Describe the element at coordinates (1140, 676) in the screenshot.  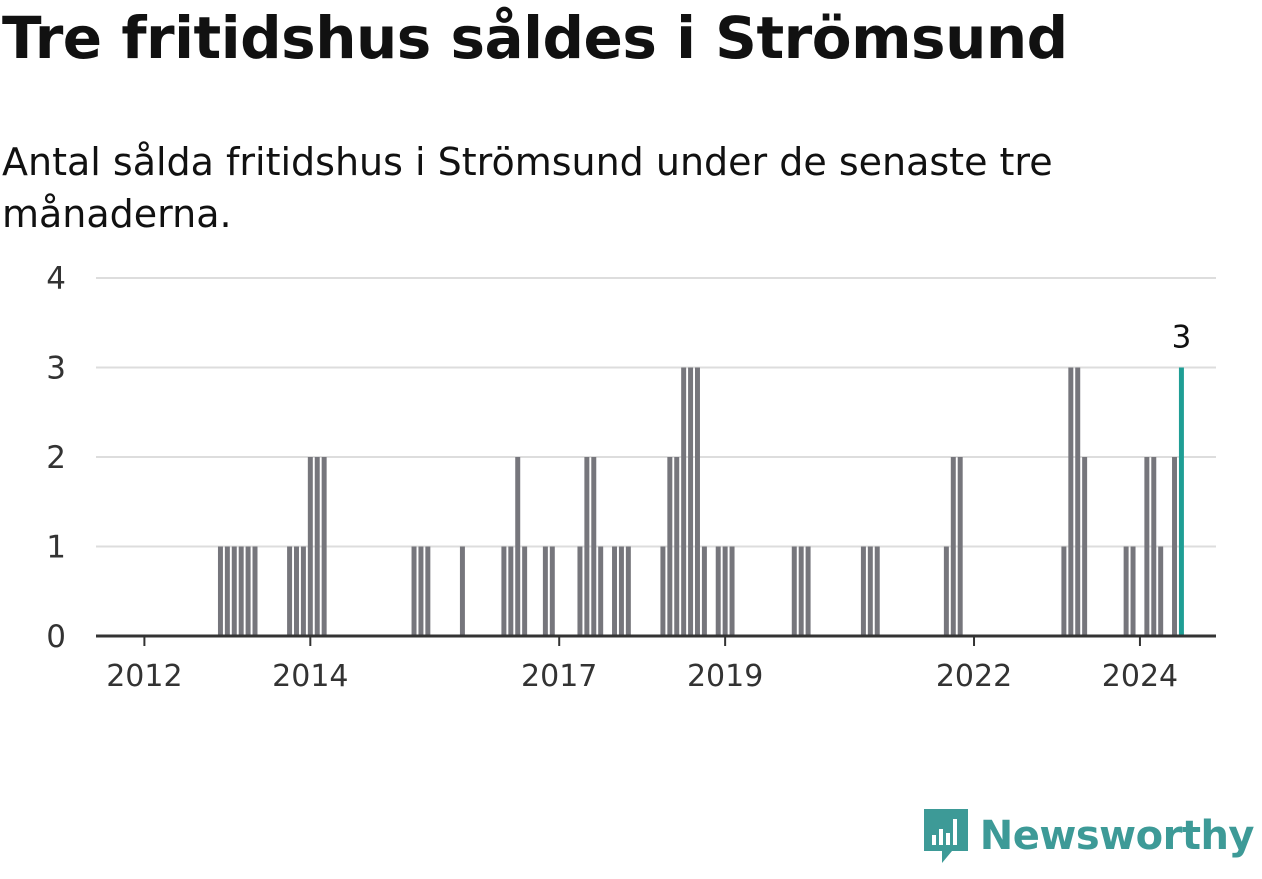
I see `x-tick-label: 2024` at that location.